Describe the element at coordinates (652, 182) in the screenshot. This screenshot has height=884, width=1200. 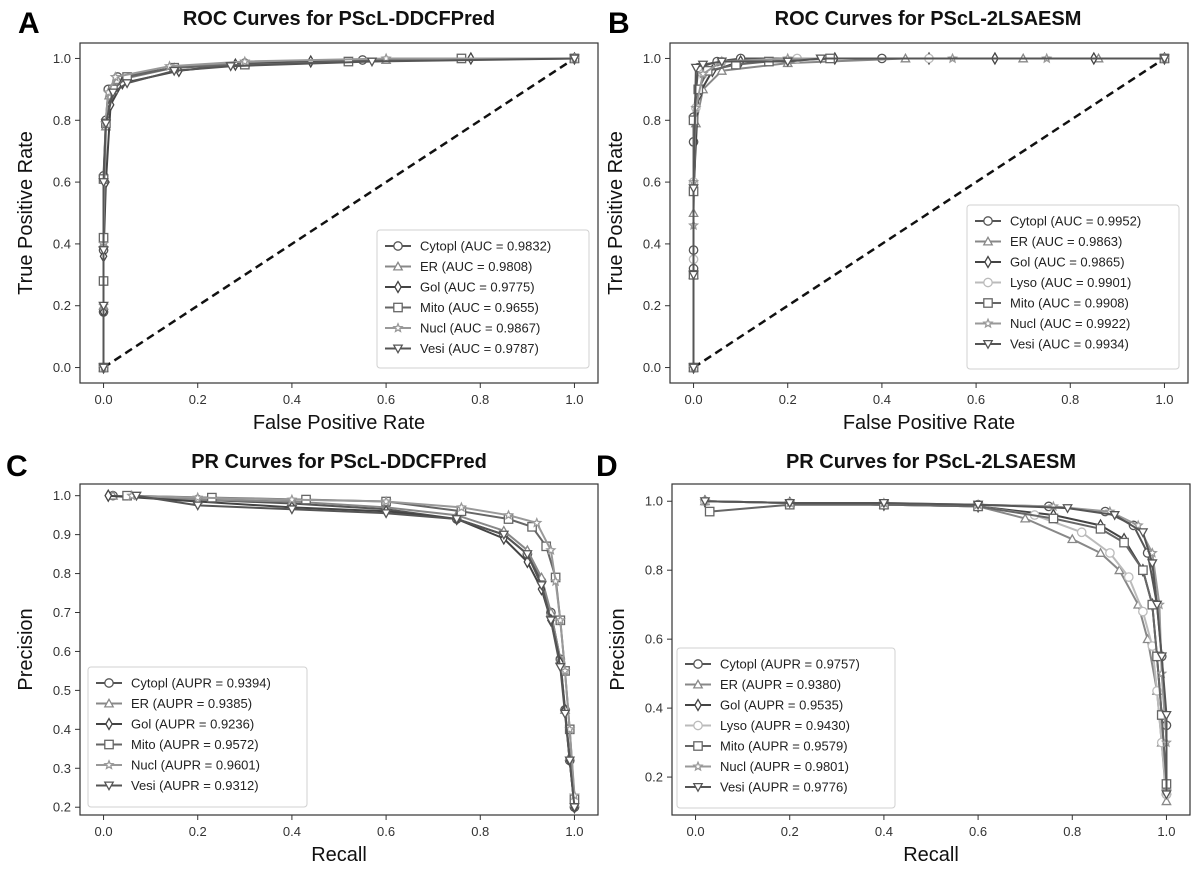
I see `y-tick-label: 0.6` at that location.